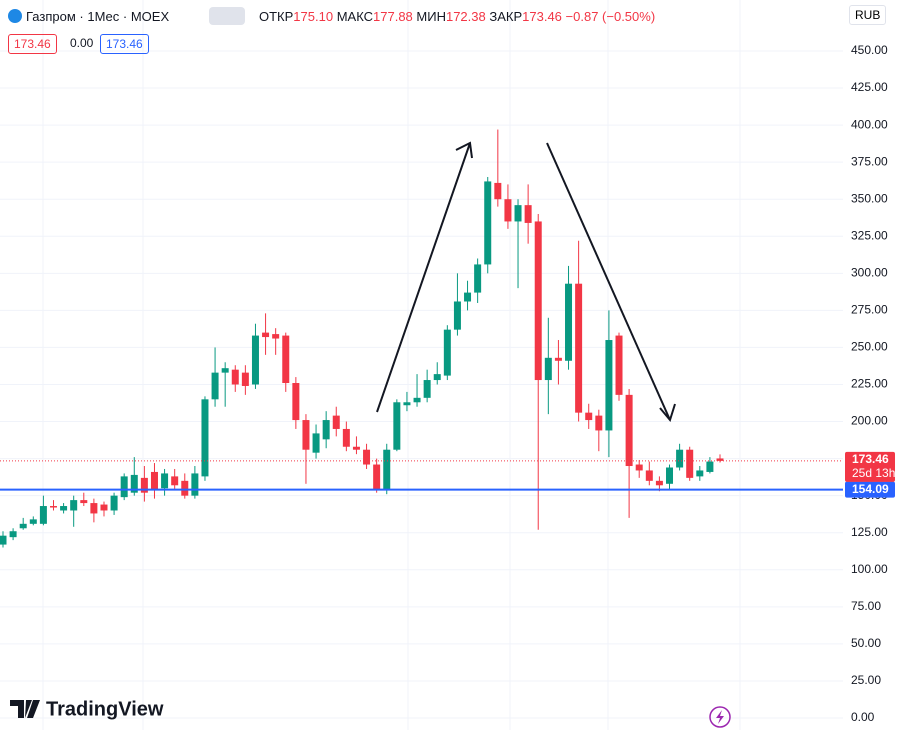 This screenshot has width=902, height=730. Describe the element at coordinates (870, 459) in the screenshot. I see `last-price-label: 173.46` at that location.